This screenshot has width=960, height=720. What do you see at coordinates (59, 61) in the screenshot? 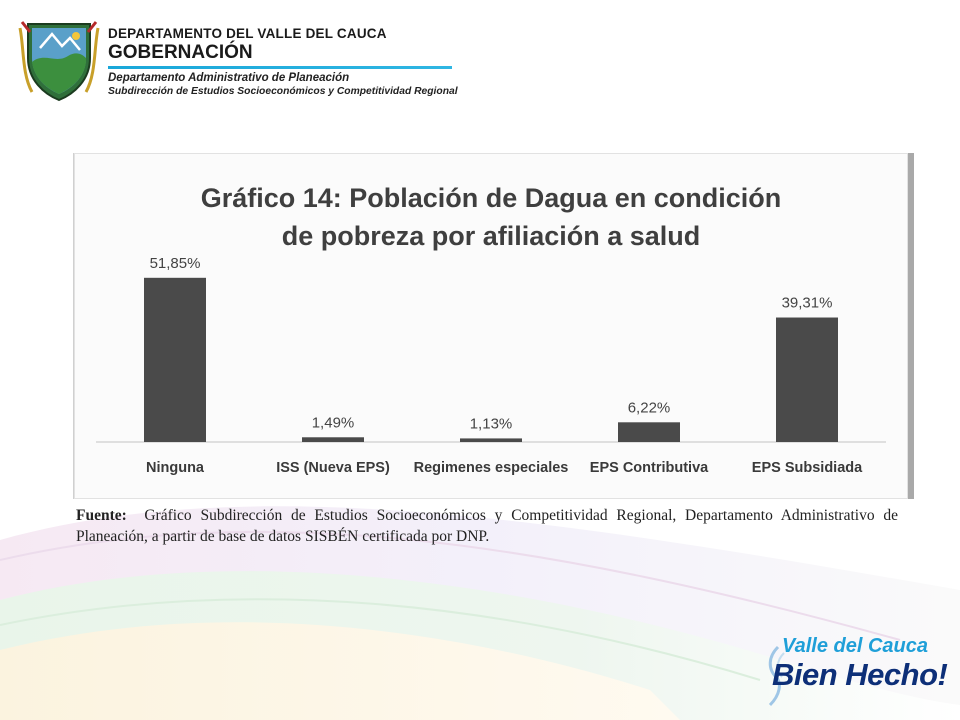
I see `coat-of-arms-icon` at bounding box center [59, 61].